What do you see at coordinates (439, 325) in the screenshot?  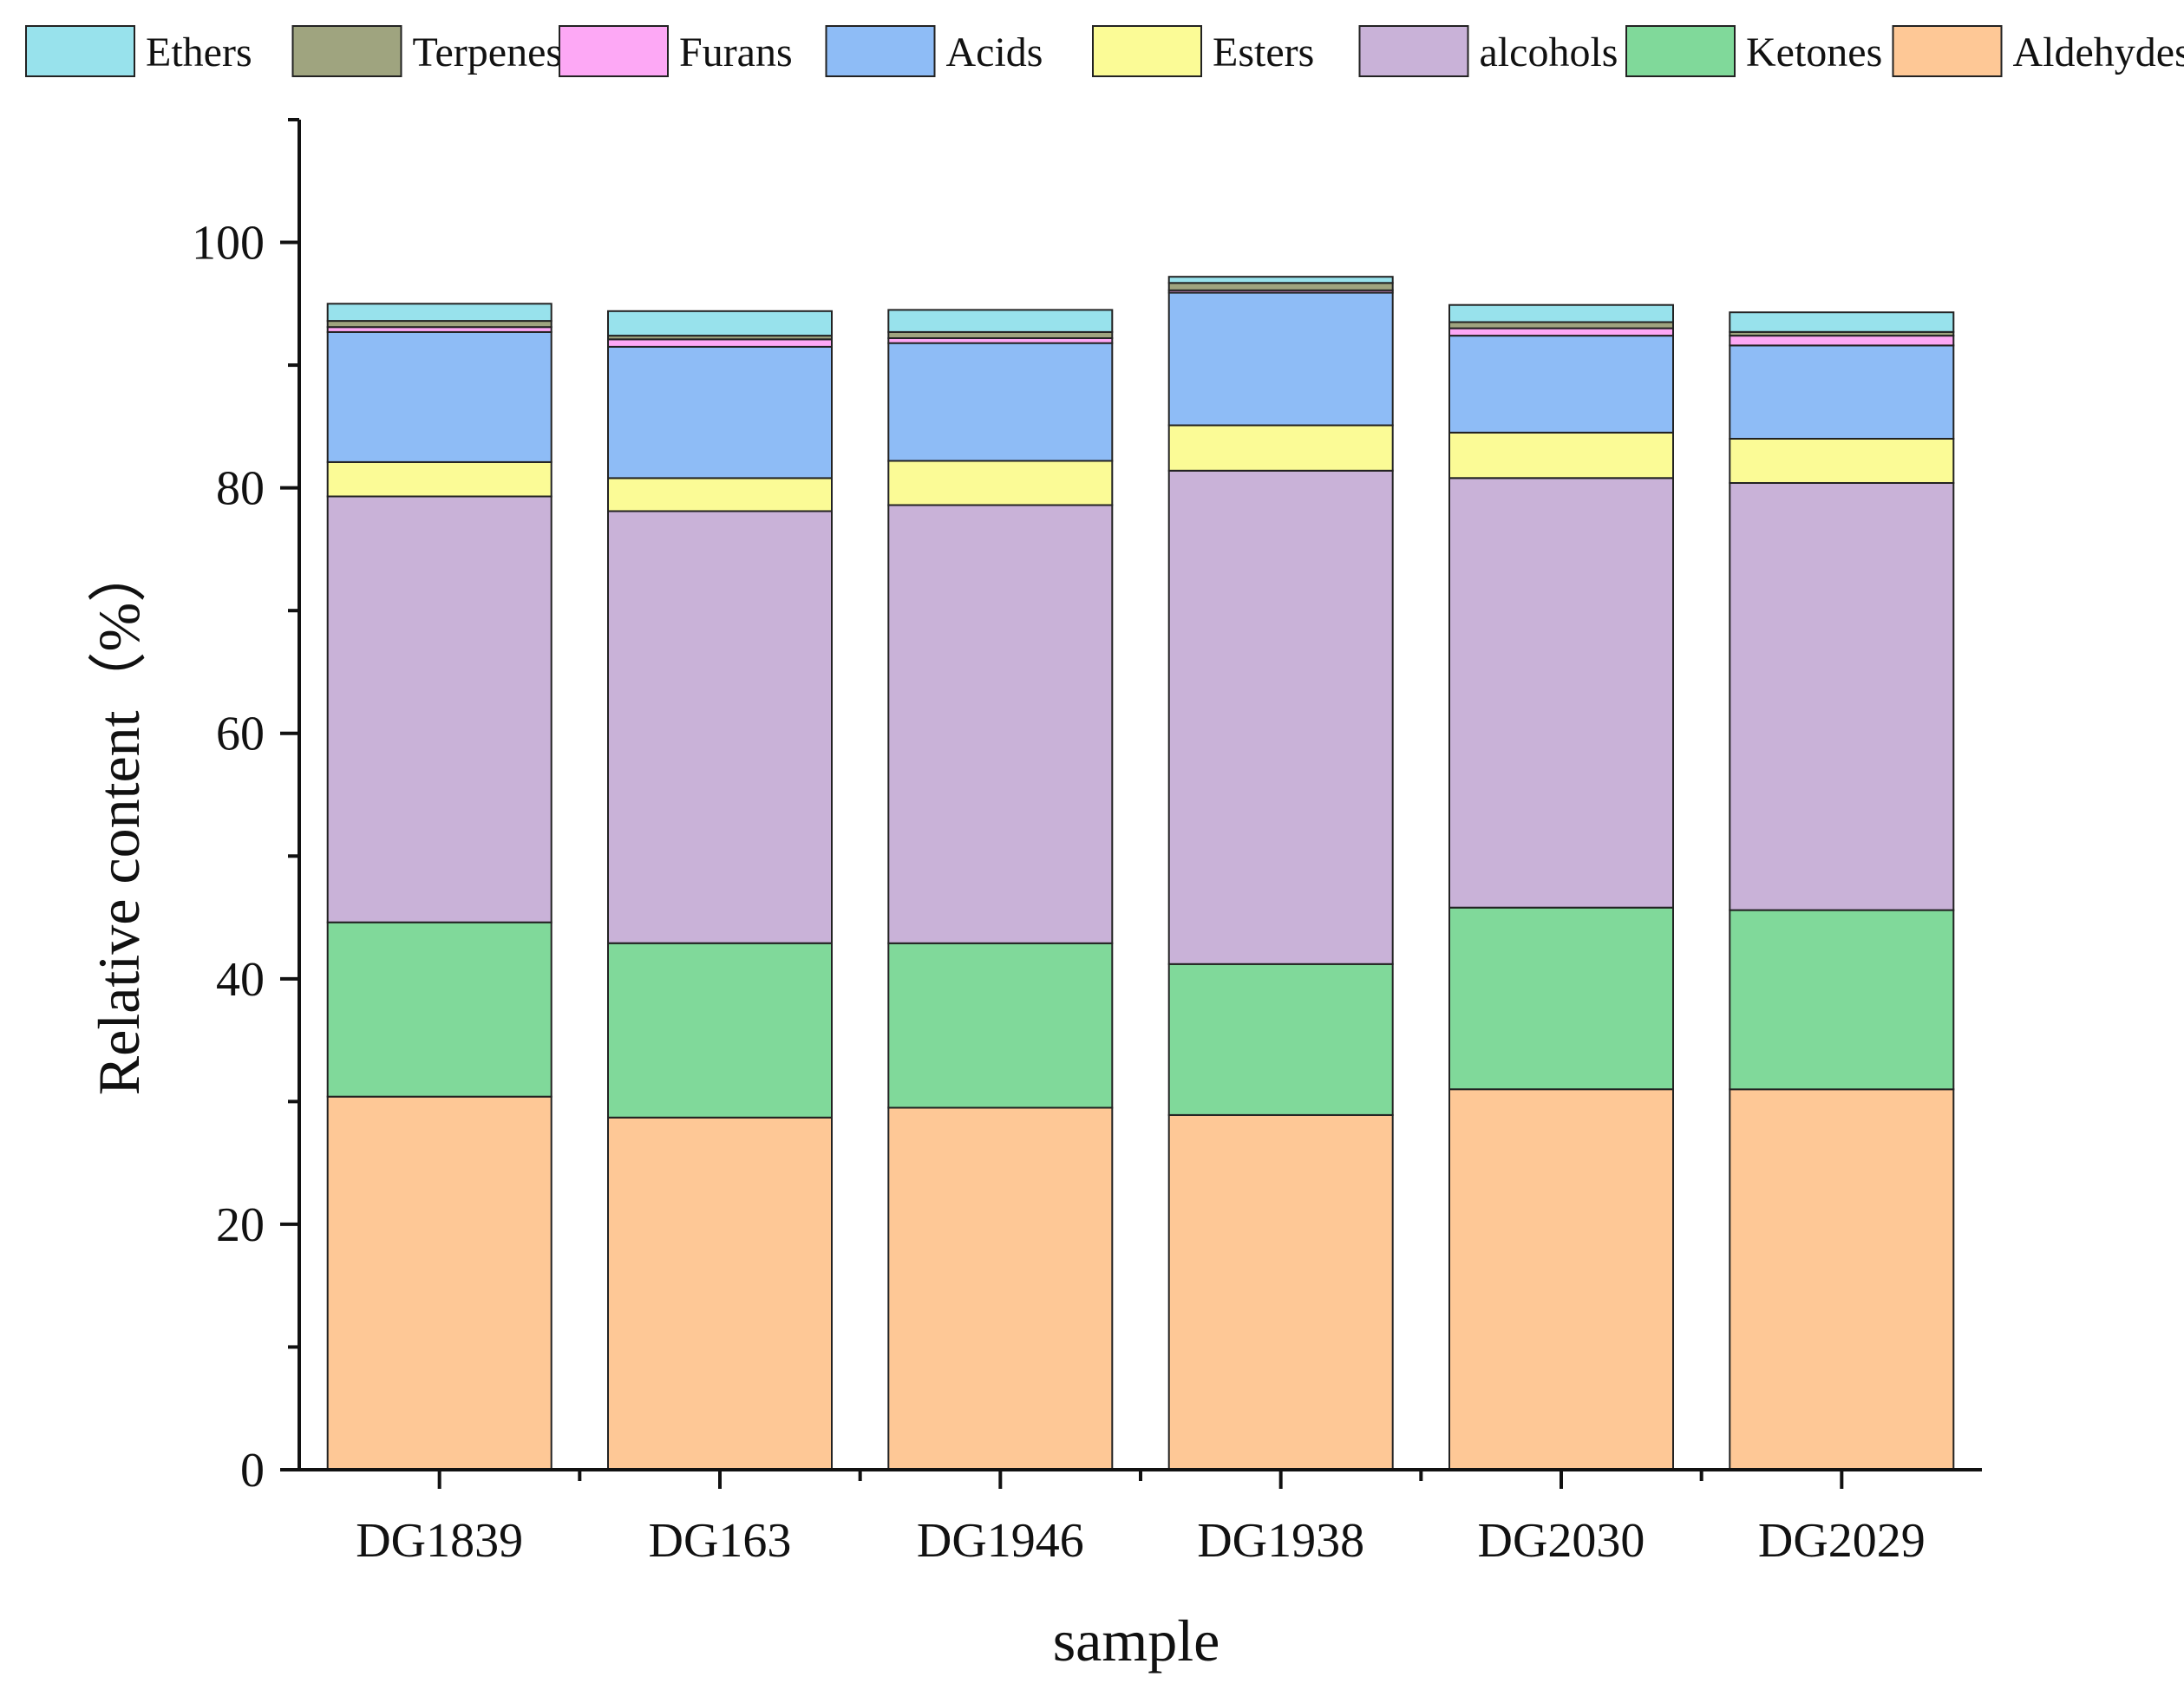 I see `bar-terpenes-dg1839` at bounding box center [439, 325].